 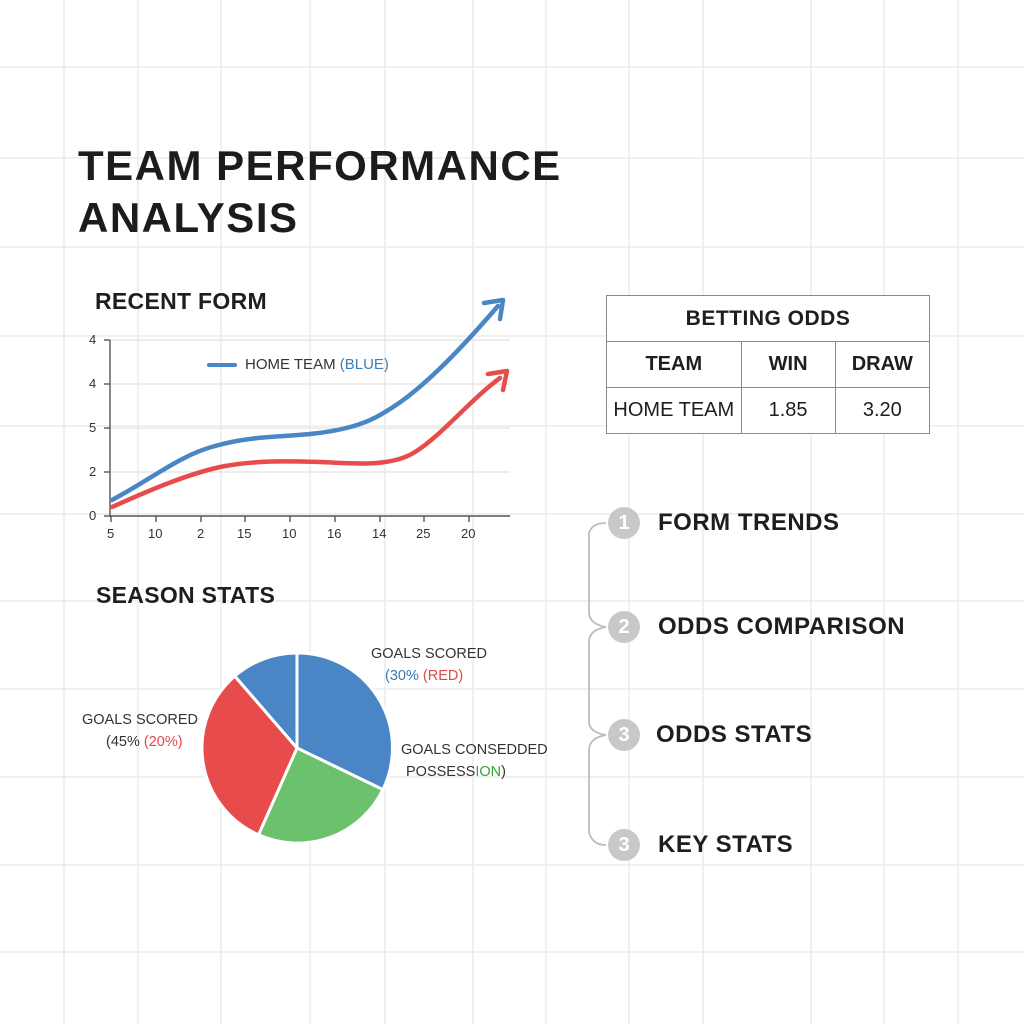 I want to click on pie-label-right-part-c: ), so click(x=503, y=772).